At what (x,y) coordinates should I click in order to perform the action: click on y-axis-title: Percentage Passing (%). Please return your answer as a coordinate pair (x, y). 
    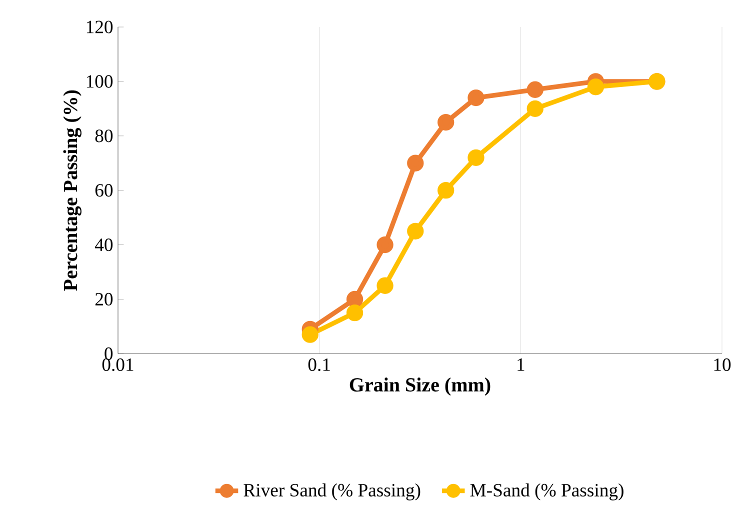
    Looking at the image, I should click on (72, 190).